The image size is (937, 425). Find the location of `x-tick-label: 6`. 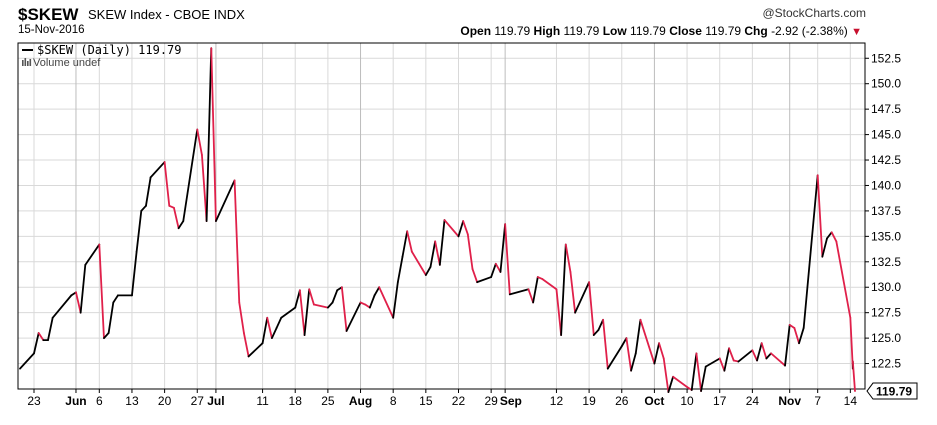

x-tick-label: 6 is located at coordinates (99, 401).